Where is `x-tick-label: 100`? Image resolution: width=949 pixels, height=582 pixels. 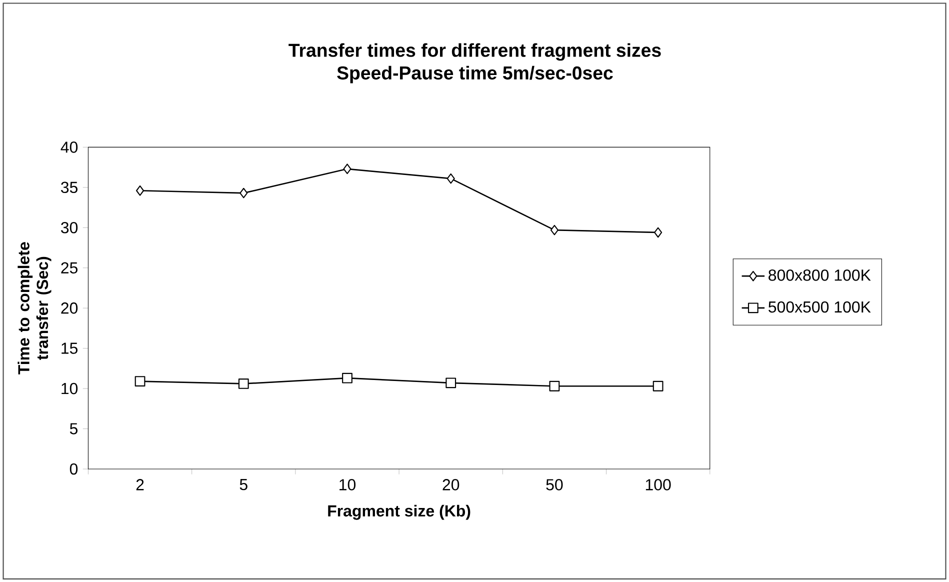 x-tick-label: 100 is located at coordinates (658, 484).